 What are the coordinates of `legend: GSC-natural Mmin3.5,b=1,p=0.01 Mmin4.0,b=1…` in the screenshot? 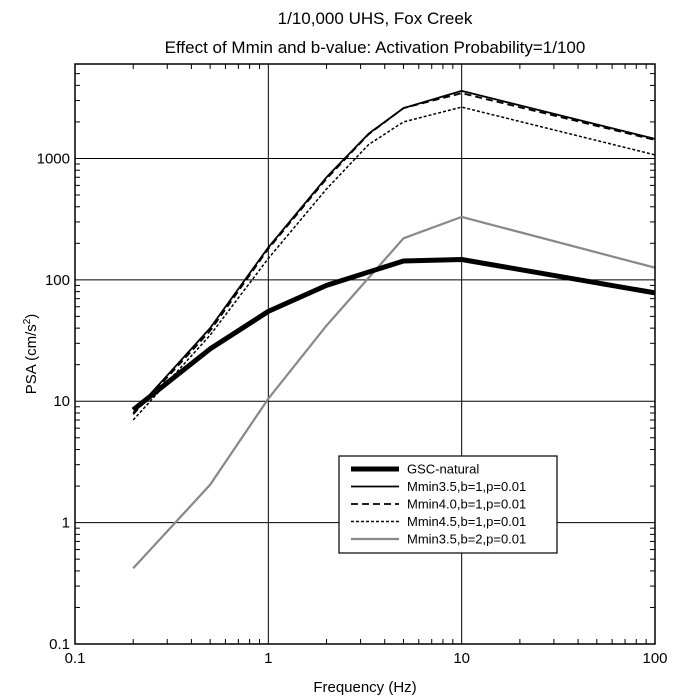 It's located at (448, 504).